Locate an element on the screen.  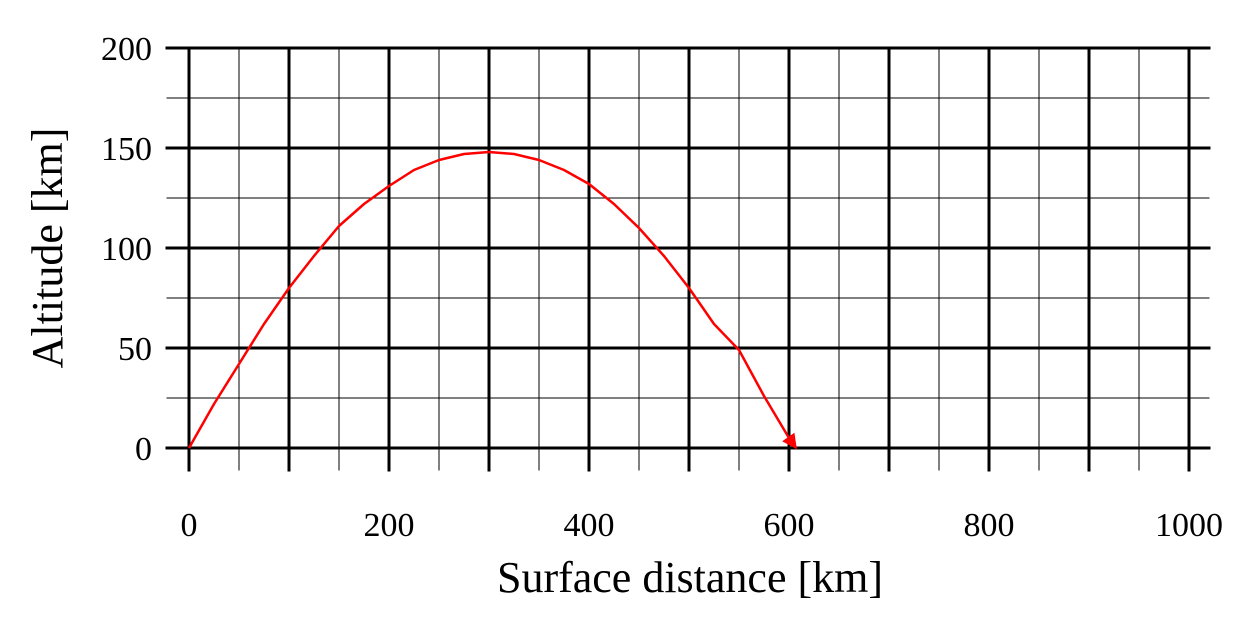
y-axis-title: Altitude [km] is located at coordinates (47, 248).